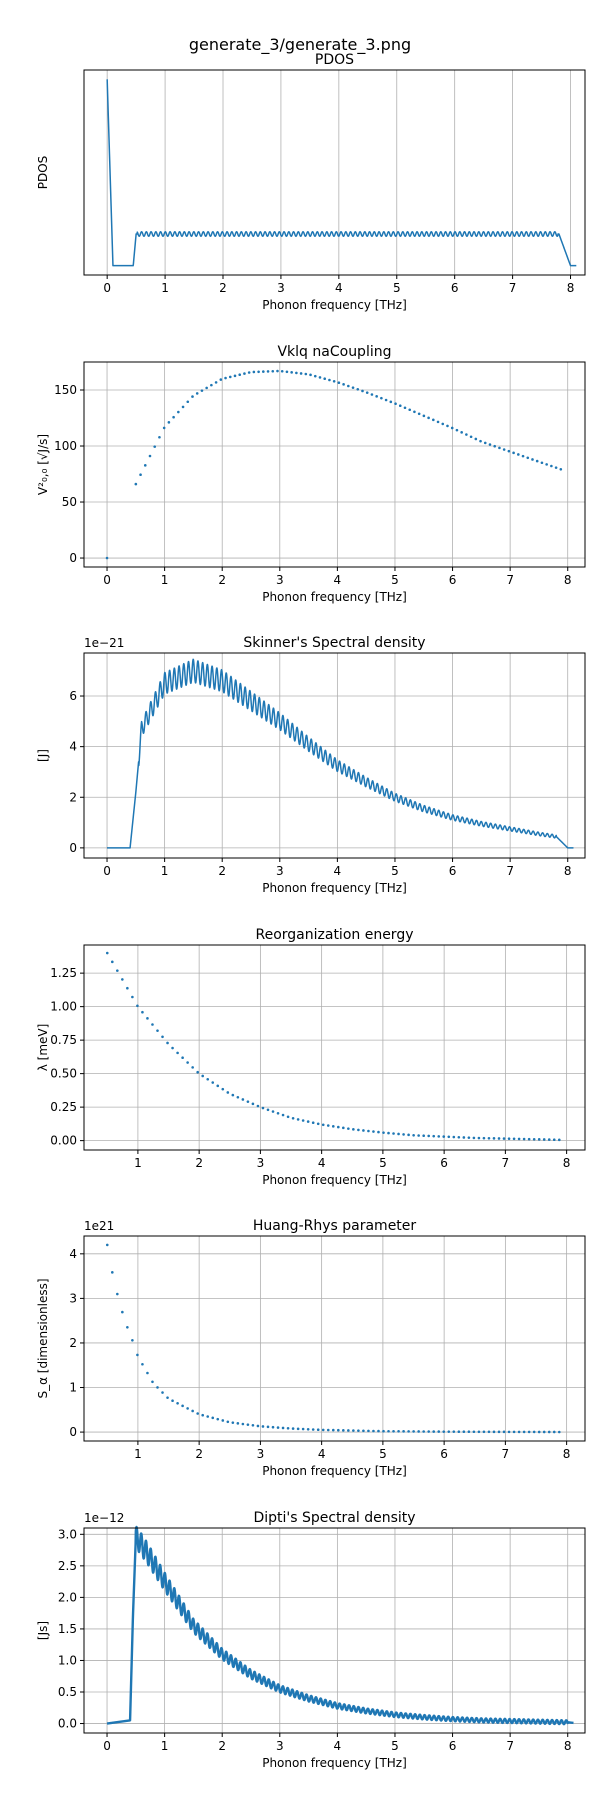 The width and height of the screenshot is (600, 1800). Describe the element at coordinates (65, 446) in the screenshot. I see `y-tick-label: 100` at that location.